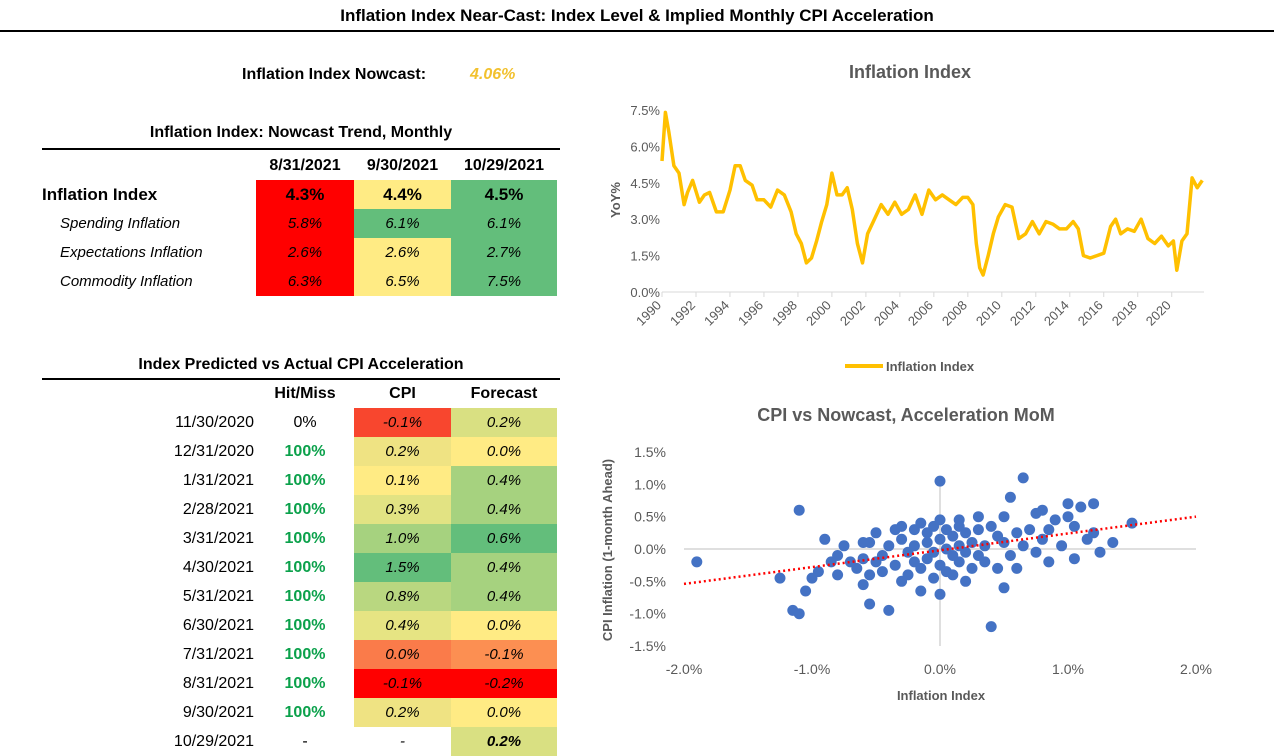  I want to click on x-tick-label: 2020, so click(1158, 313).